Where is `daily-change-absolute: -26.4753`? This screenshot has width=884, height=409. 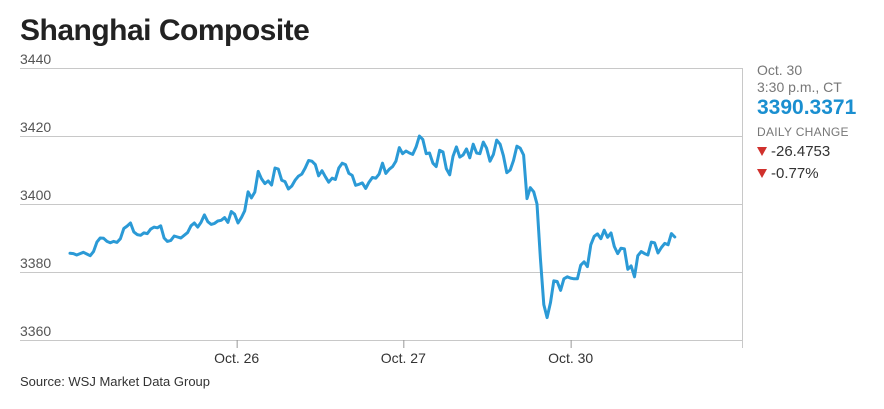
daily-change-absolute: -26.4753 is located at coordinates (819, 152).